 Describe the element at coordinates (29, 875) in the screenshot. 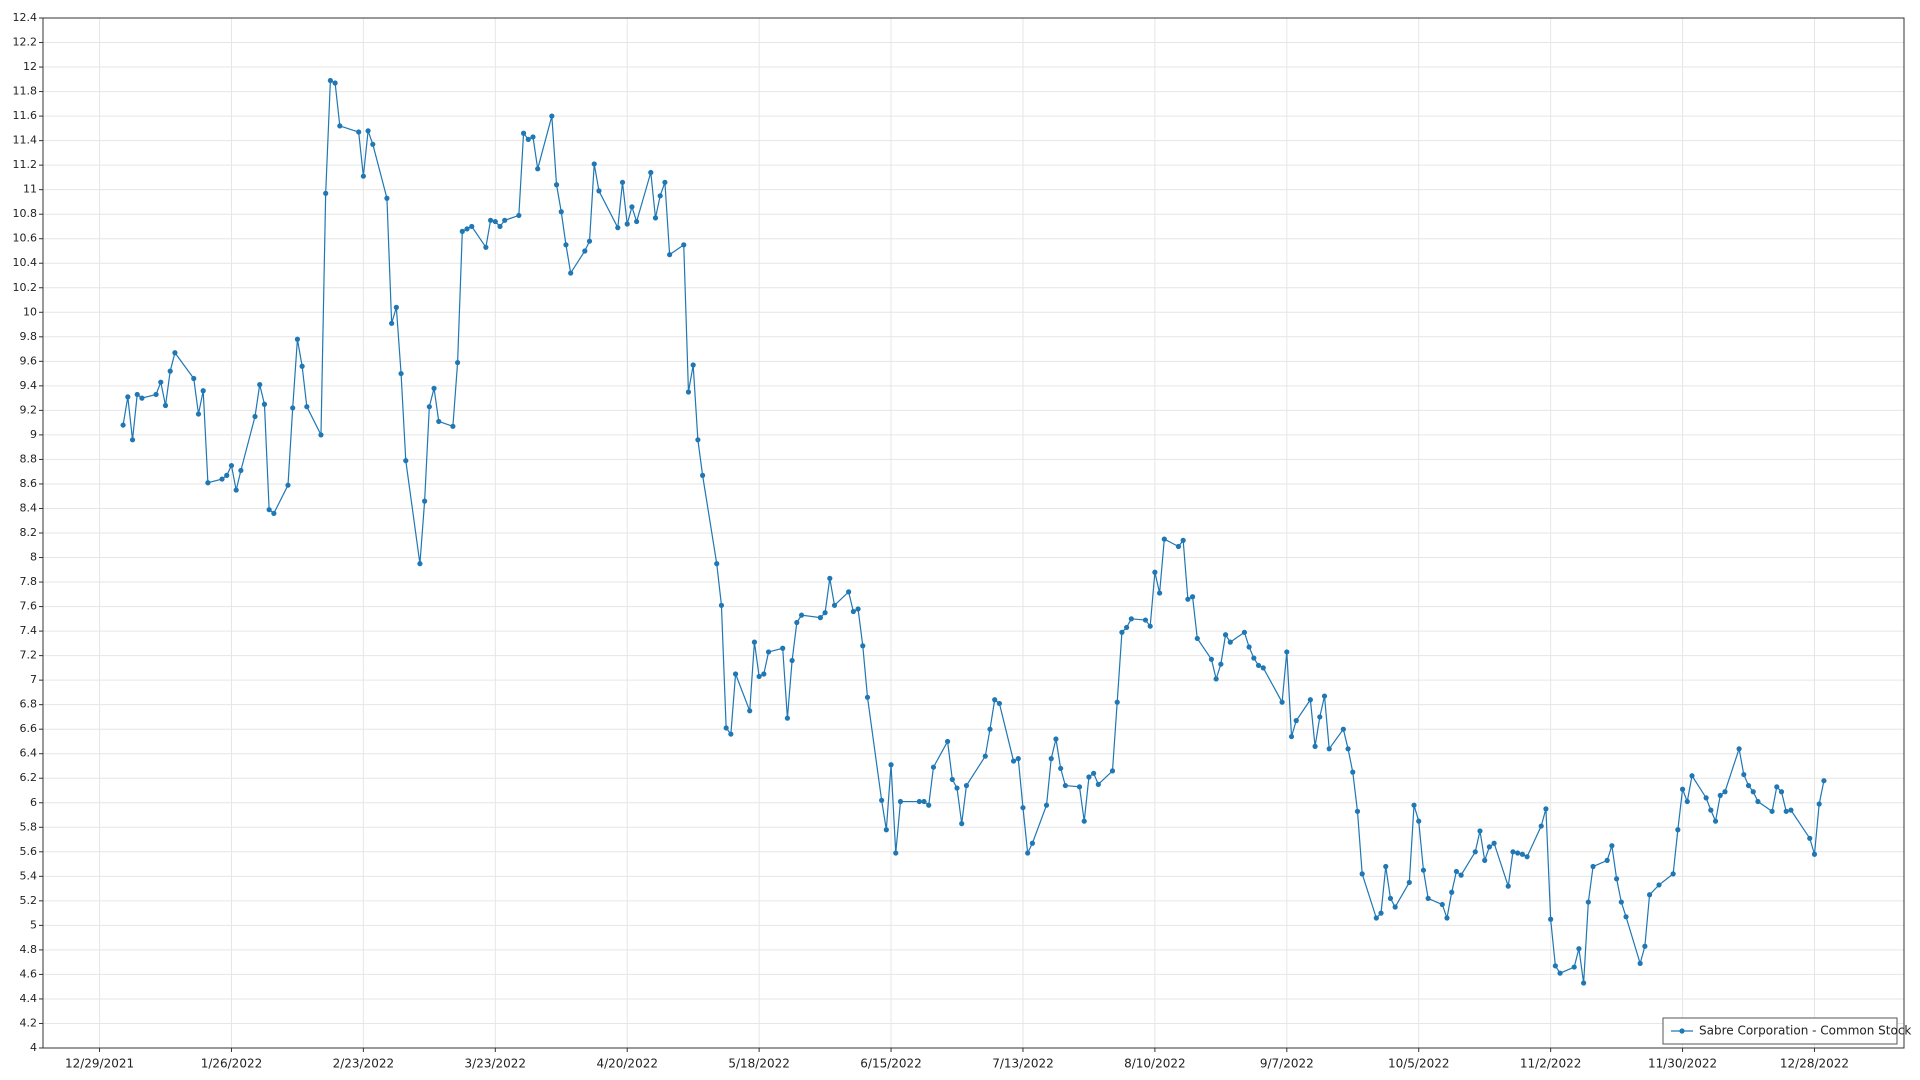

I see `y-tick-label: 5.4` at that location.